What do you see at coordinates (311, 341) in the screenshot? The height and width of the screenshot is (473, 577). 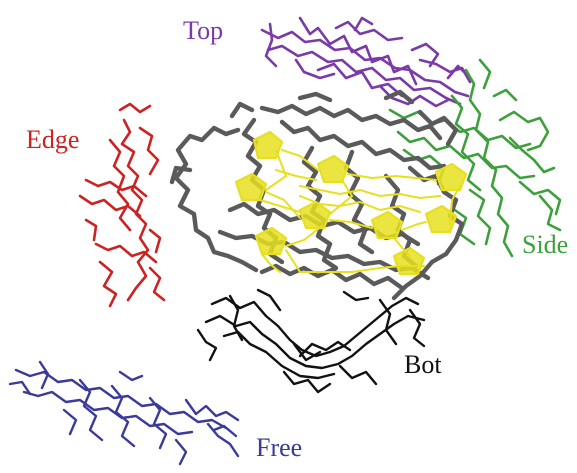 I see `bot-molecule` at bounding box center [311, 341].